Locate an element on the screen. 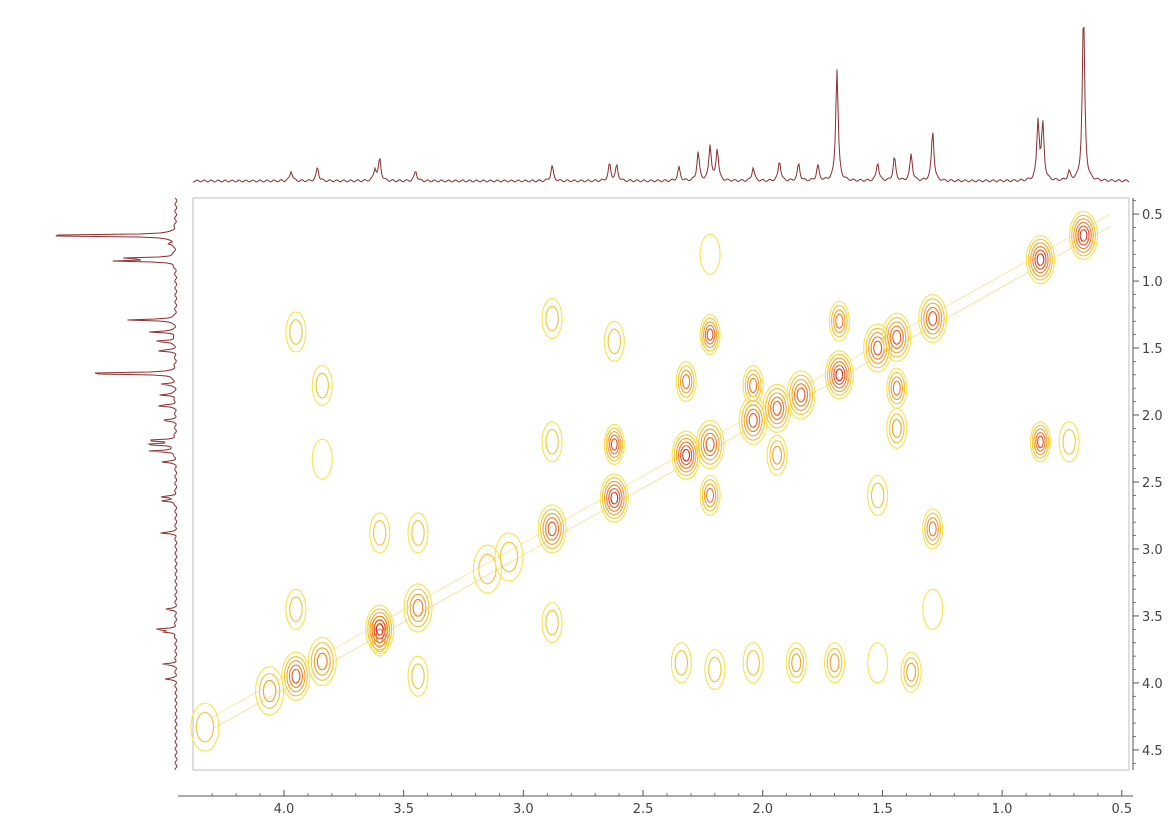 Image resolution: width=1173 pixels, height=826 pixels. x-tick-label: 4.0 is located at coordinates (284, 809).